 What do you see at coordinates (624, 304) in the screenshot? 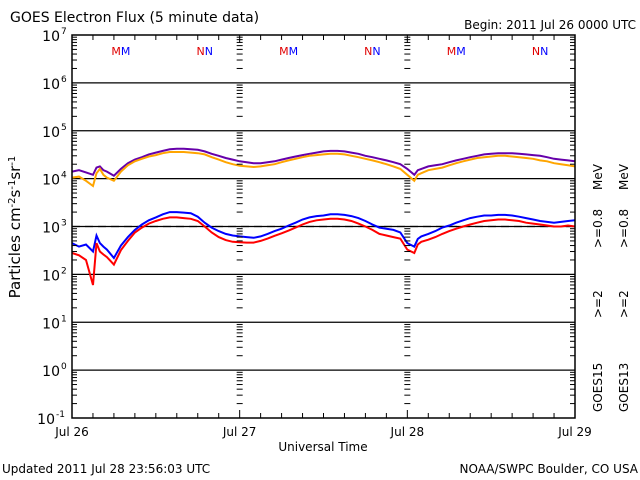
I see `legend-goes13-2mev: >=2` at bounding box center [624, 304].